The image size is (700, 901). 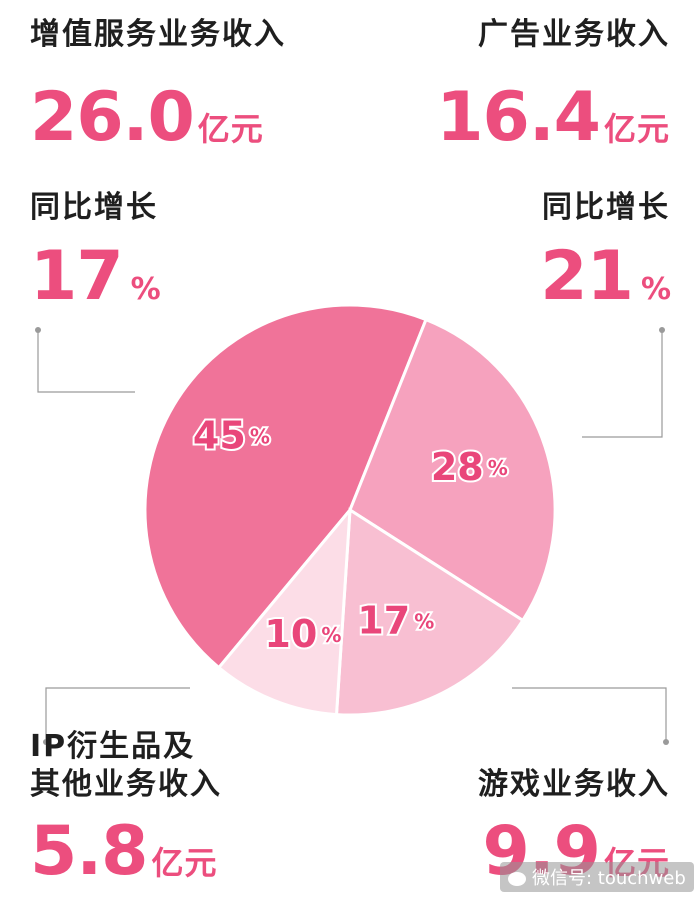 What do you see at coordinates (666, 742) in the screenshot?
I see `games-connector-dot` at bounding box center [666, 742].